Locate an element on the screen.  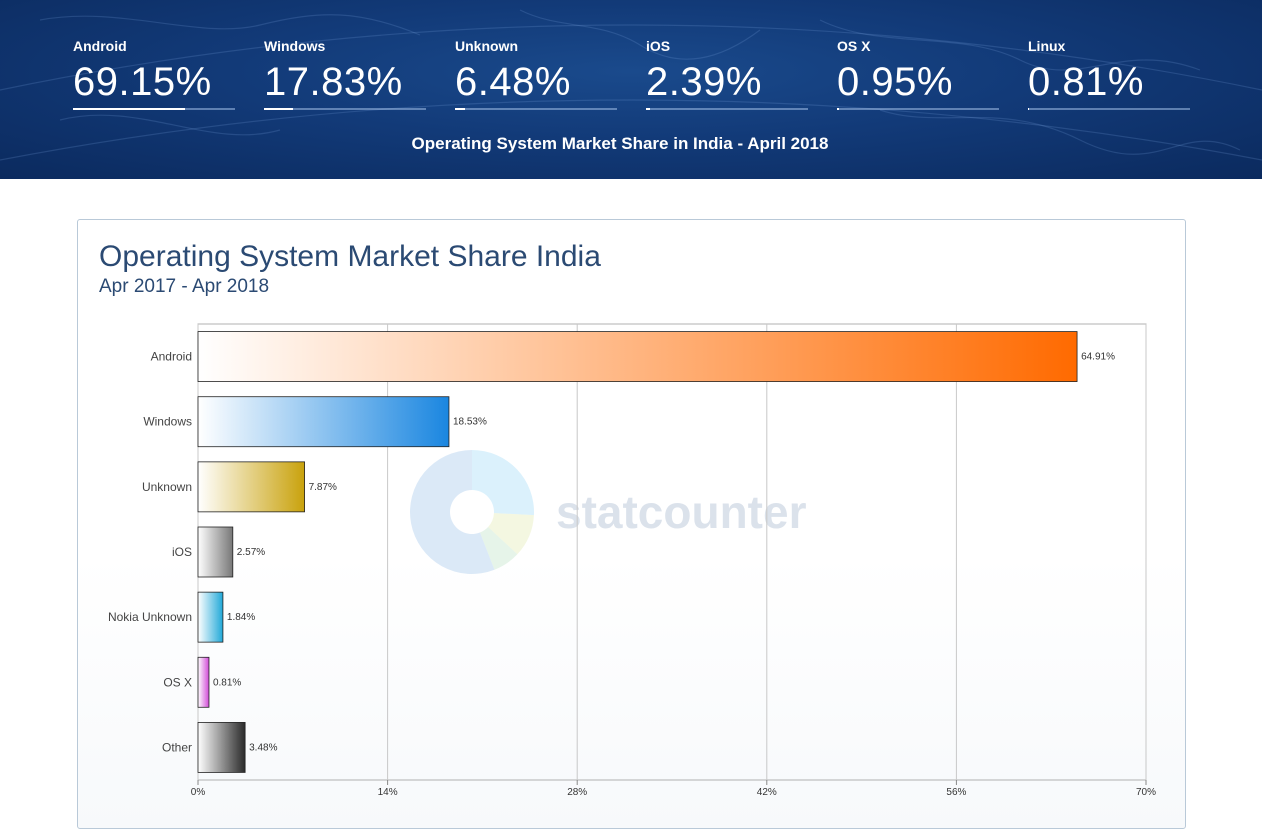
stat-unknown: Unknown 6.48% is located at coordinates (536, 74).